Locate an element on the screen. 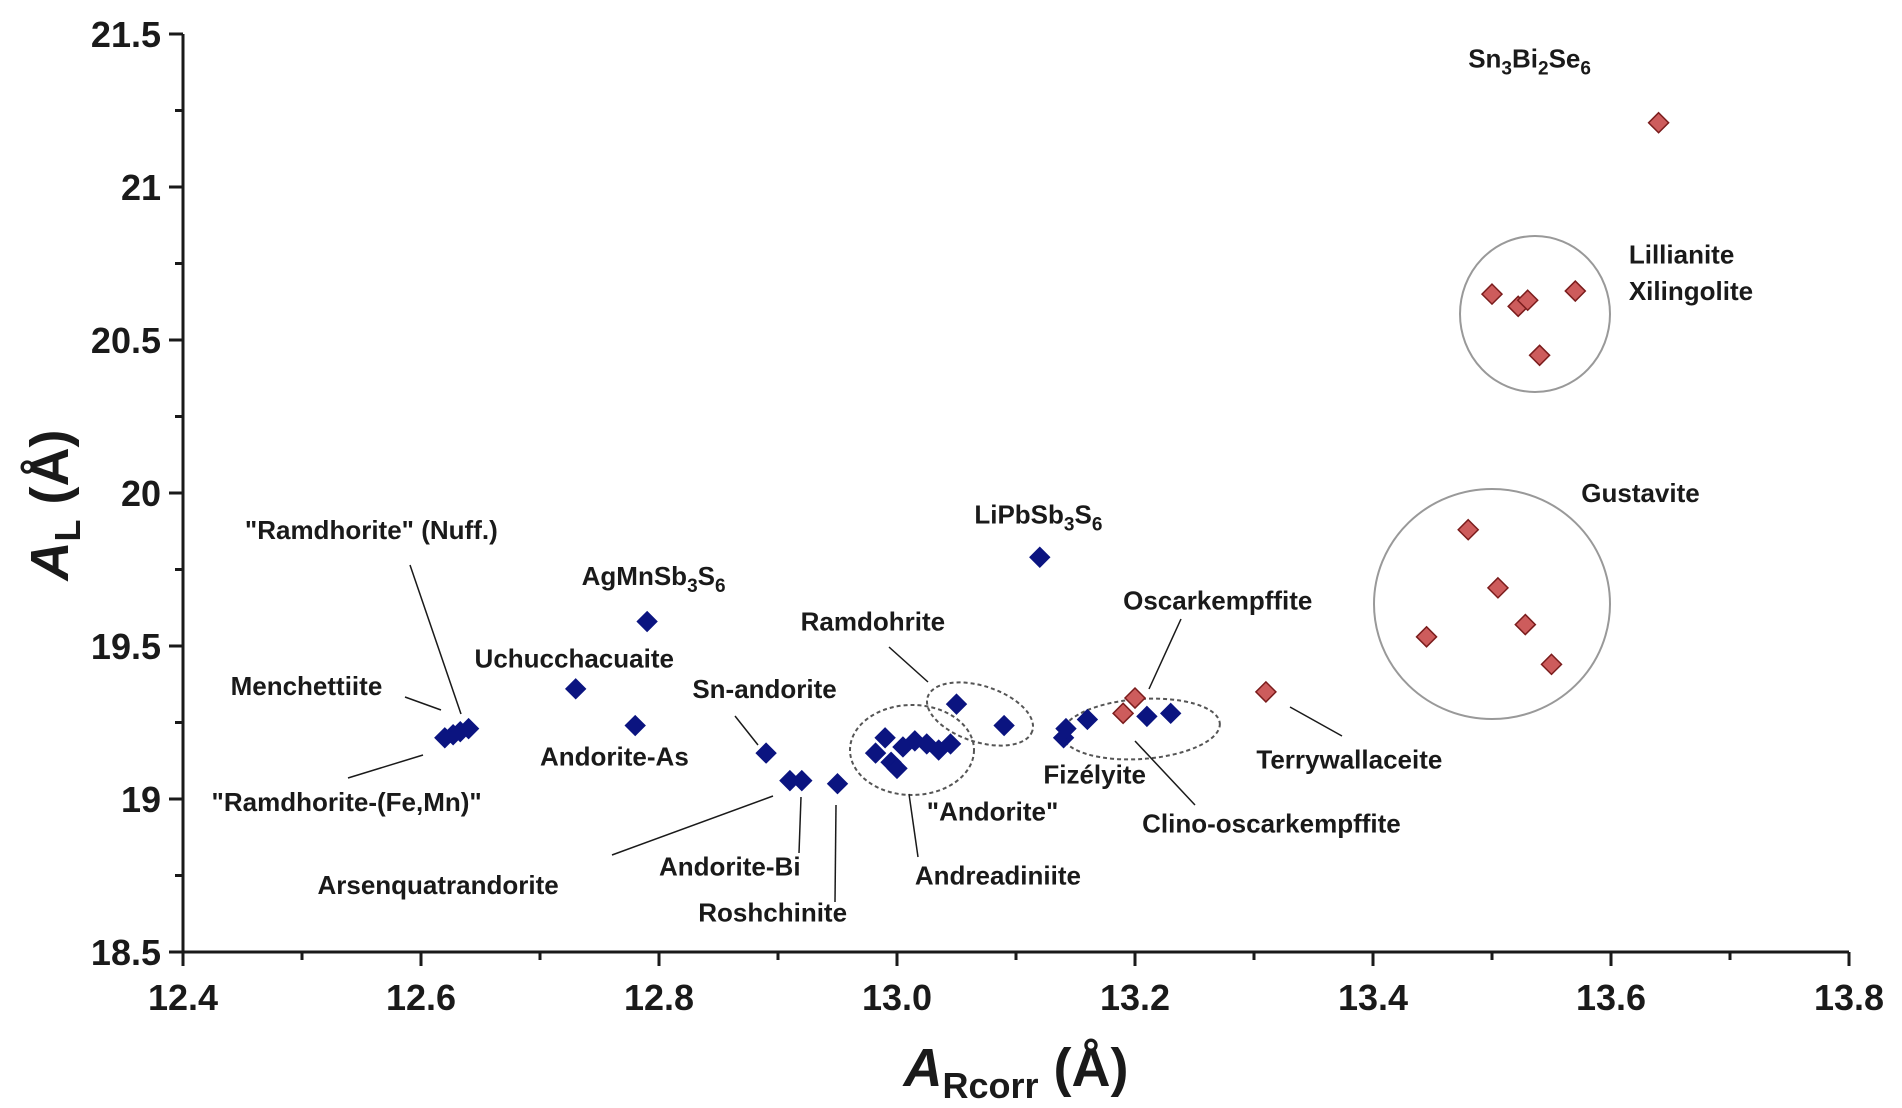 Image resolution: width=1902 pixels, height=1108 pixels. y-tick-label: 21 is located at coordinates (141, 187).